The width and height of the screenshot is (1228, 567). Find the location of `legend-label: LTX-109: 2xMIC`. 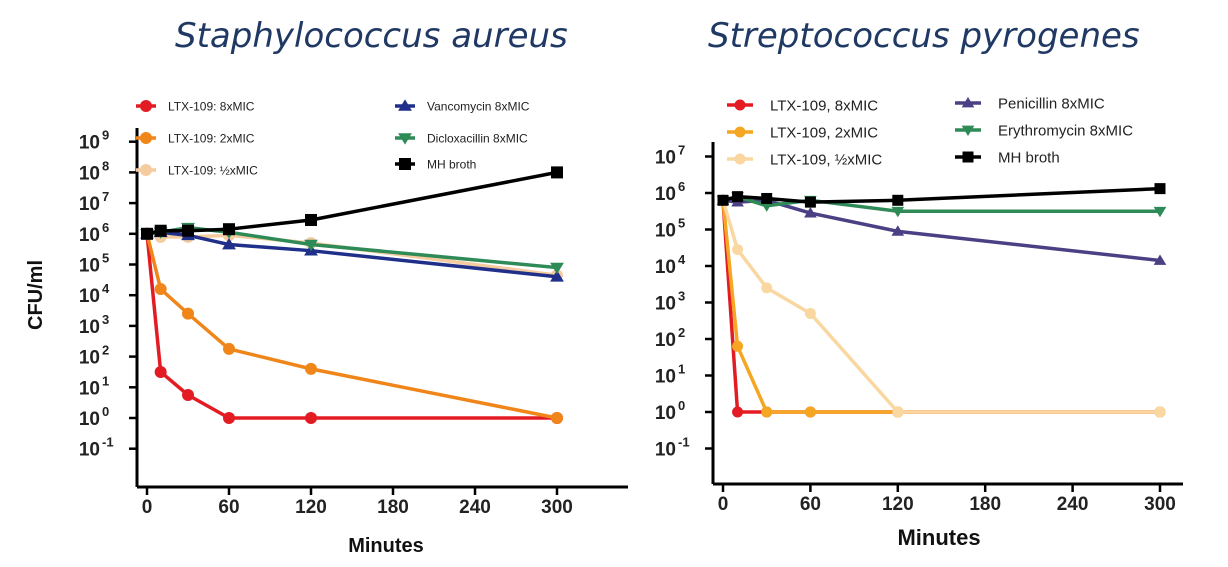

legend-label: LTX-109: 2xMIC is located at coordinates (211, 138).